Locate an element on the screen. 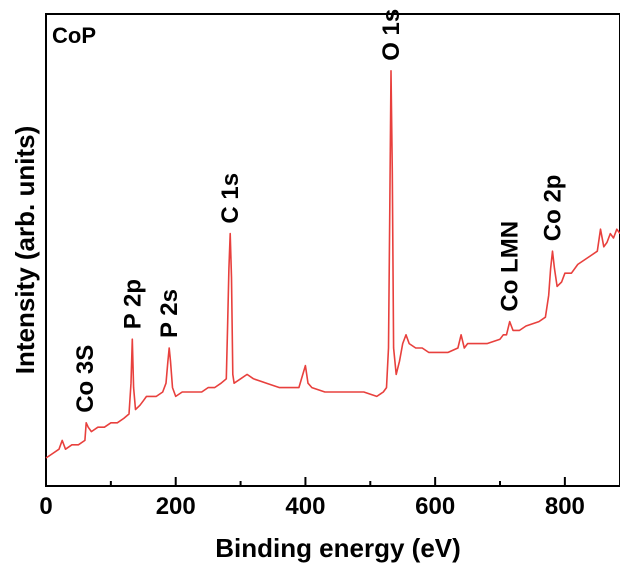  x-tick-label: 200 is located at coordinates (176, 506).